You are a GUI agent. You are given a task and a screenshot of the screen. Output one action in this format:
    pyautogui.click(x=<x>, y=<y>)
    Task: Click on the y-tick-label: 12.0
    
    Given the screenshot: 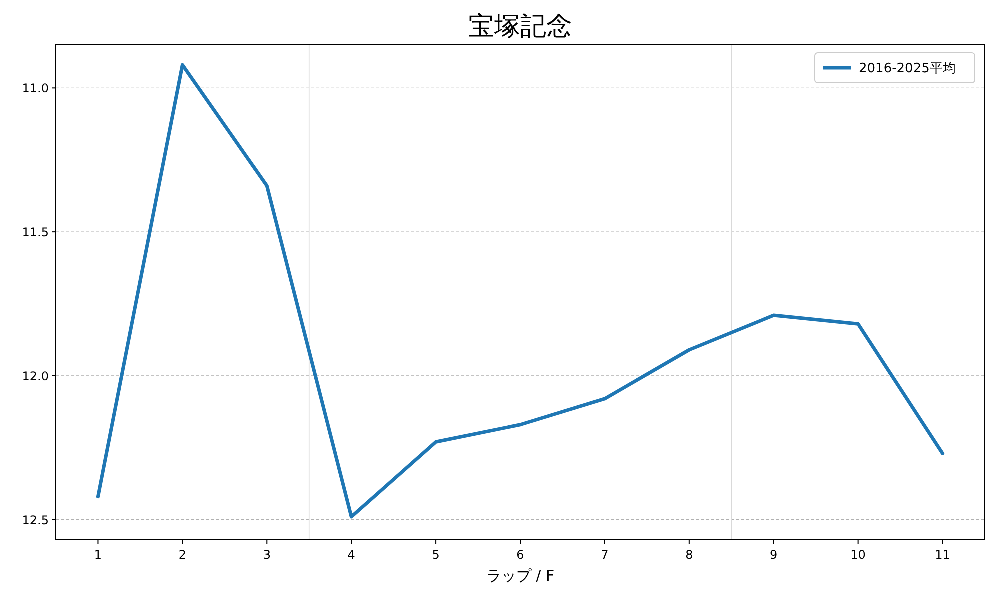 What is the action you would take?
    pyautogui.click(x=35, y=376)
    